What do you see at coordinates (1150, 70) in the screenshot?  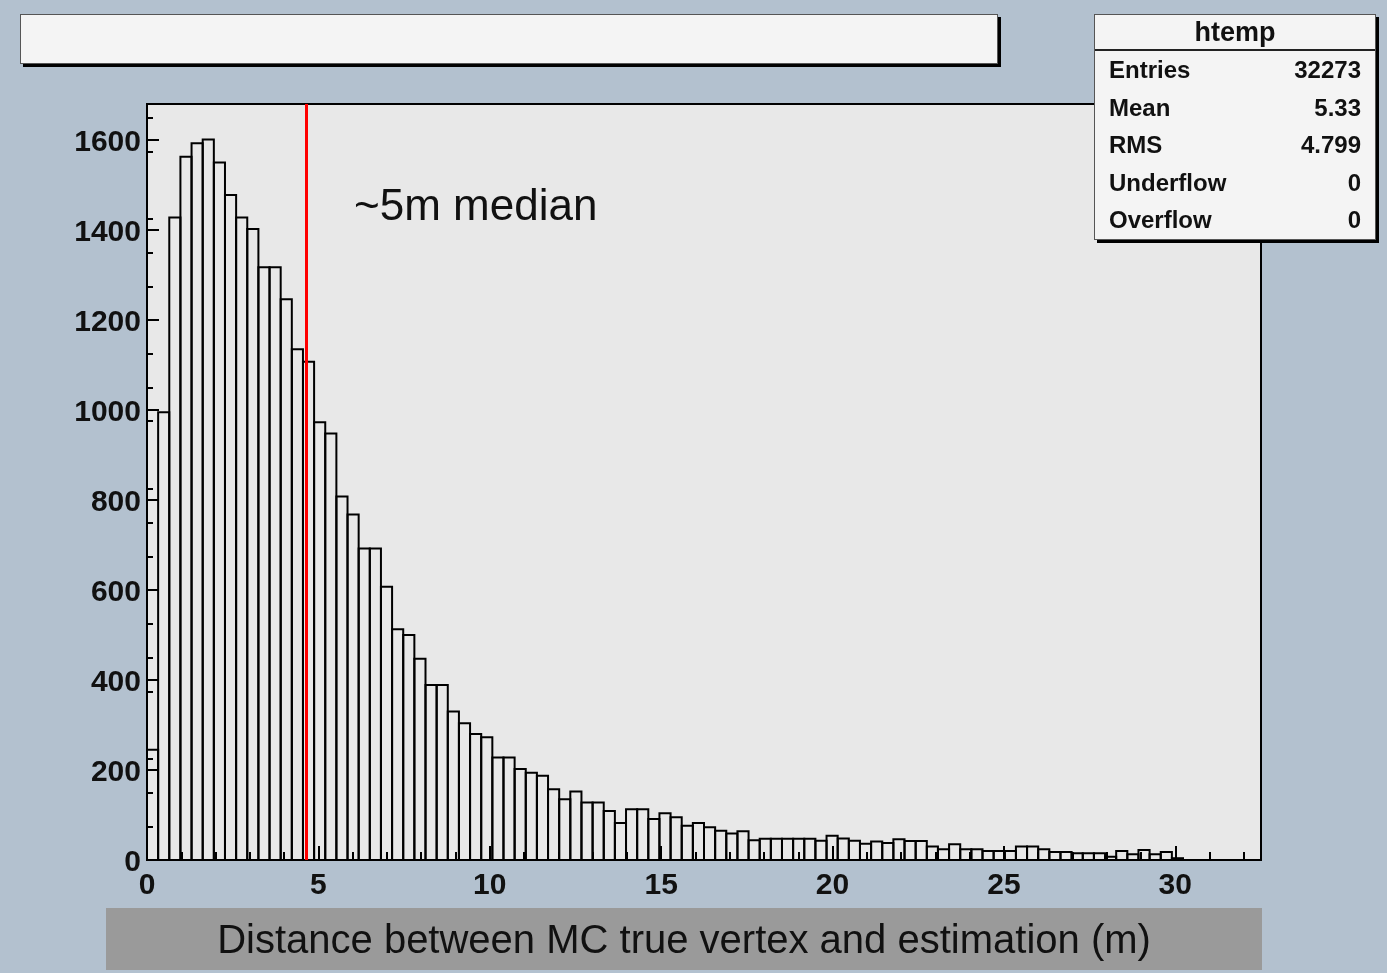 I see `text: Entries` at bounding box center [1150, 70].